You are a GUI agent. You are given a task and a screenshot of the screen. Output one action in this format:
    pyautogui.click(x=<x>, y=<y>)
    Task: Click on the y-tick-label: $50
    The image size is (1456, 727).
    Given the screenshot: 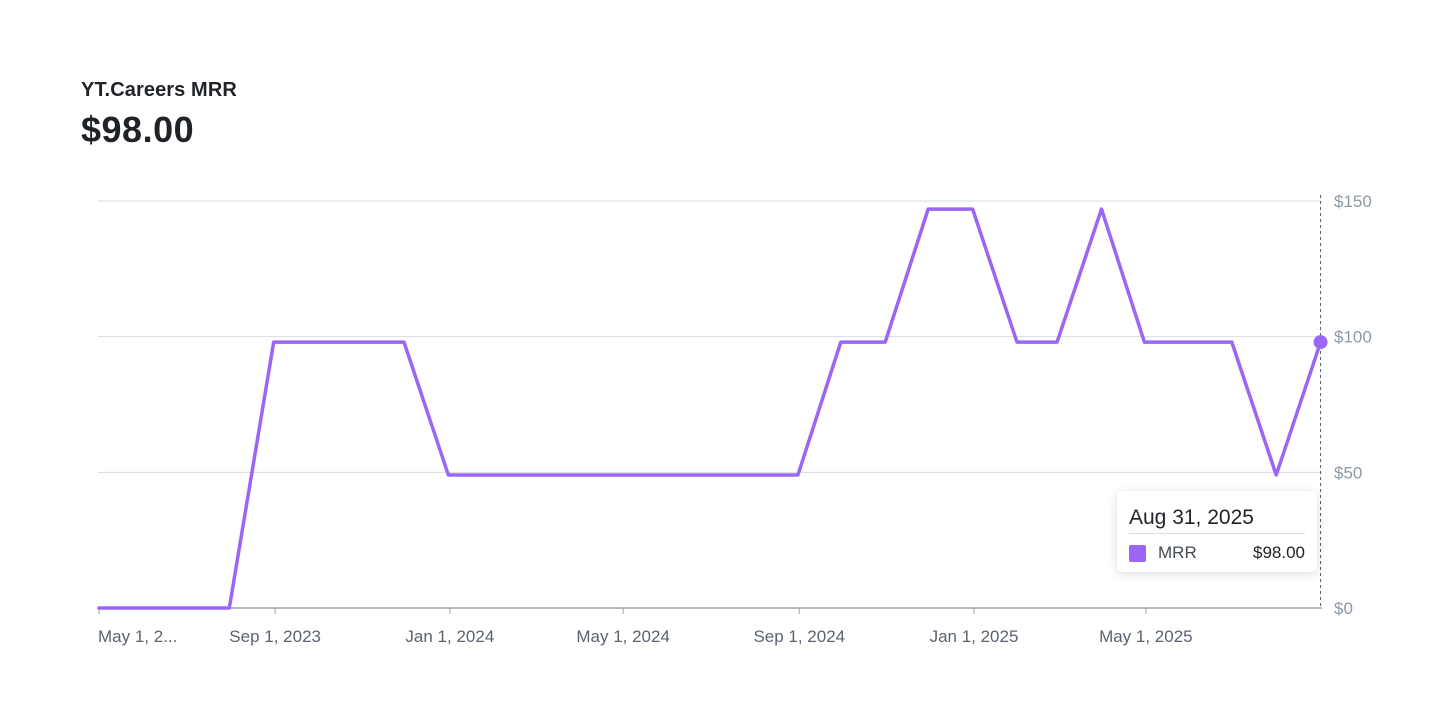 What is the action you would take?
    pyautogui.click(x=1348, y=472)
    